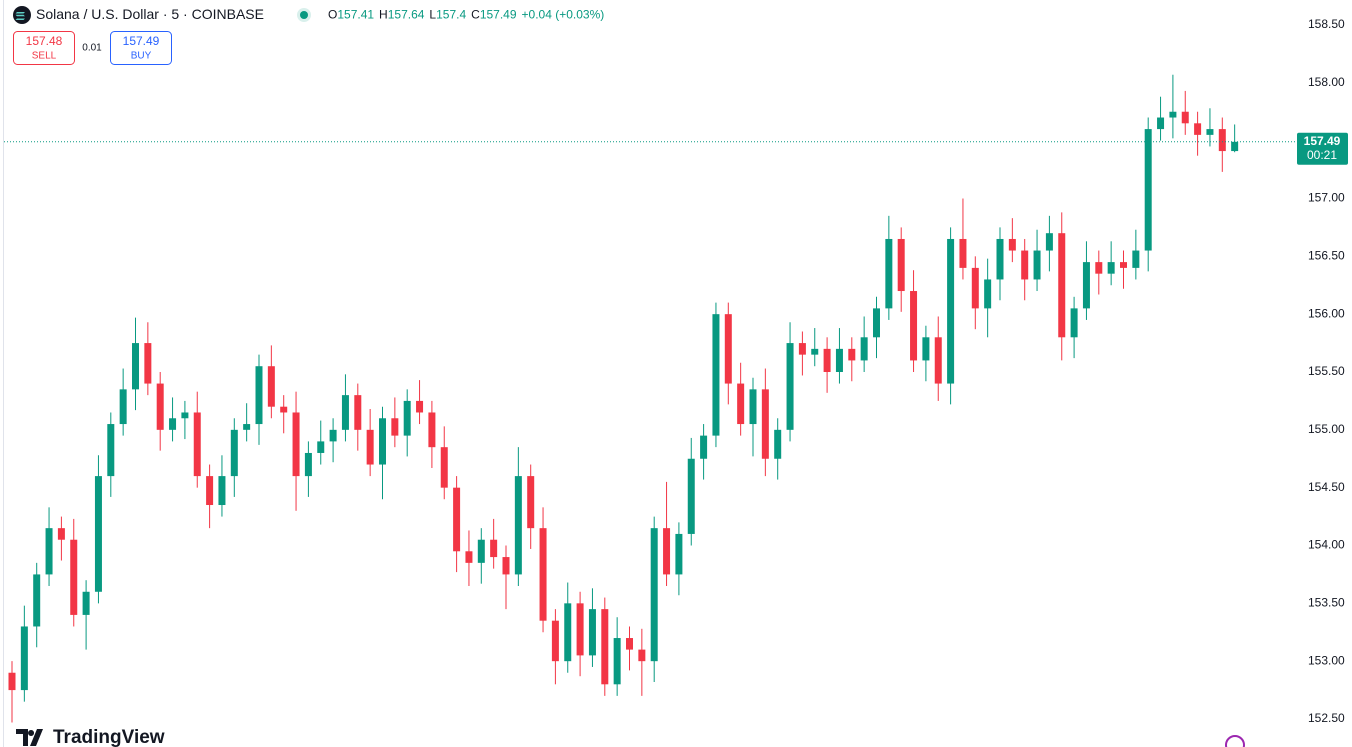  Describe the element at coordinates (44, 56) in the screenshot. I see `sell-label: SELL` at that location.